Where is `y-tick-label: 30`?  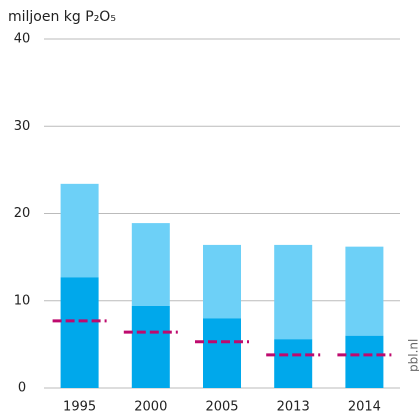 y-tick-label: 30 is located at coordinates (22, 126).